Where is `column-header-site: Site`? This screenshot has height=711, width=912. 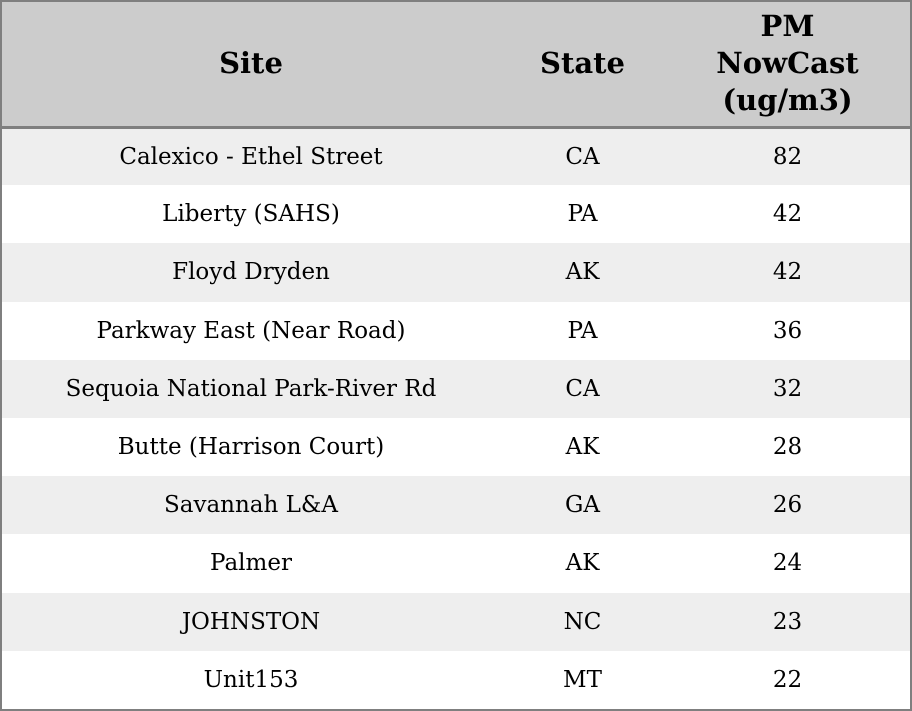
column-header-site: Site is located at coordinates (251, 65).